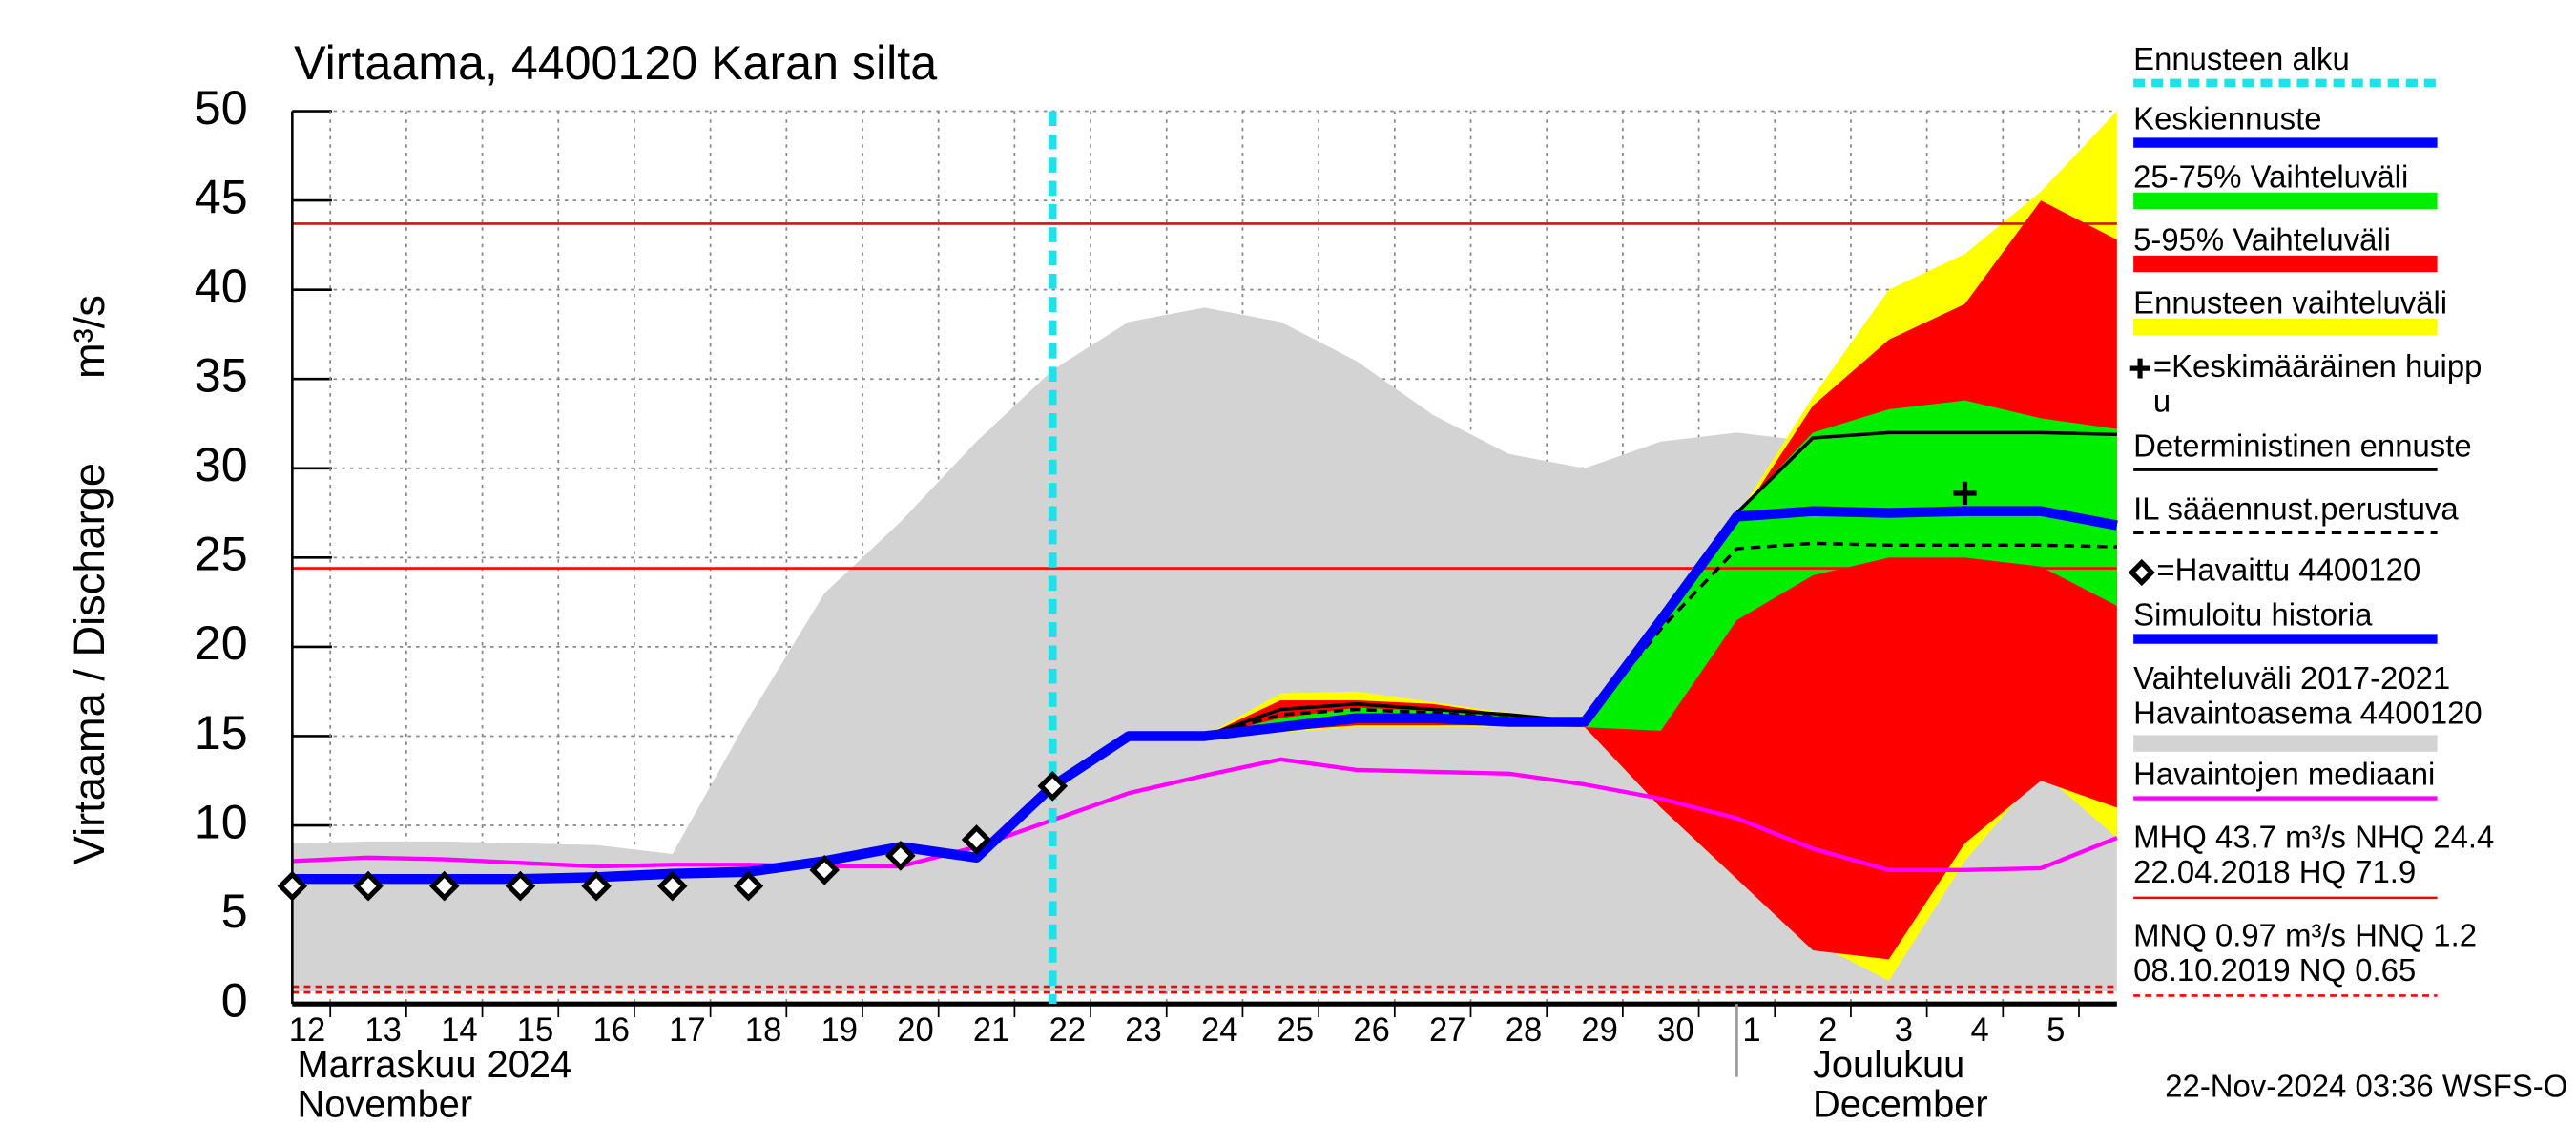  What do you see at coordinates (221, 286) in the screenshot?
I see `y-tick-label: 40` at bounding box center [221, 286].